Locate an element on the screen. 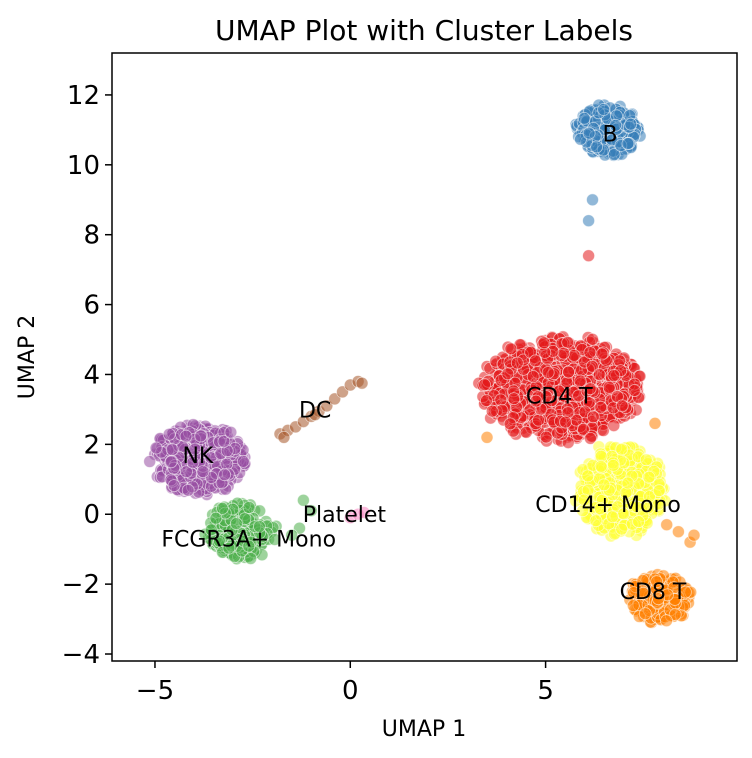  chart-title: UMAP Plot with Cluster Labels is located at coordinates (424, 30).